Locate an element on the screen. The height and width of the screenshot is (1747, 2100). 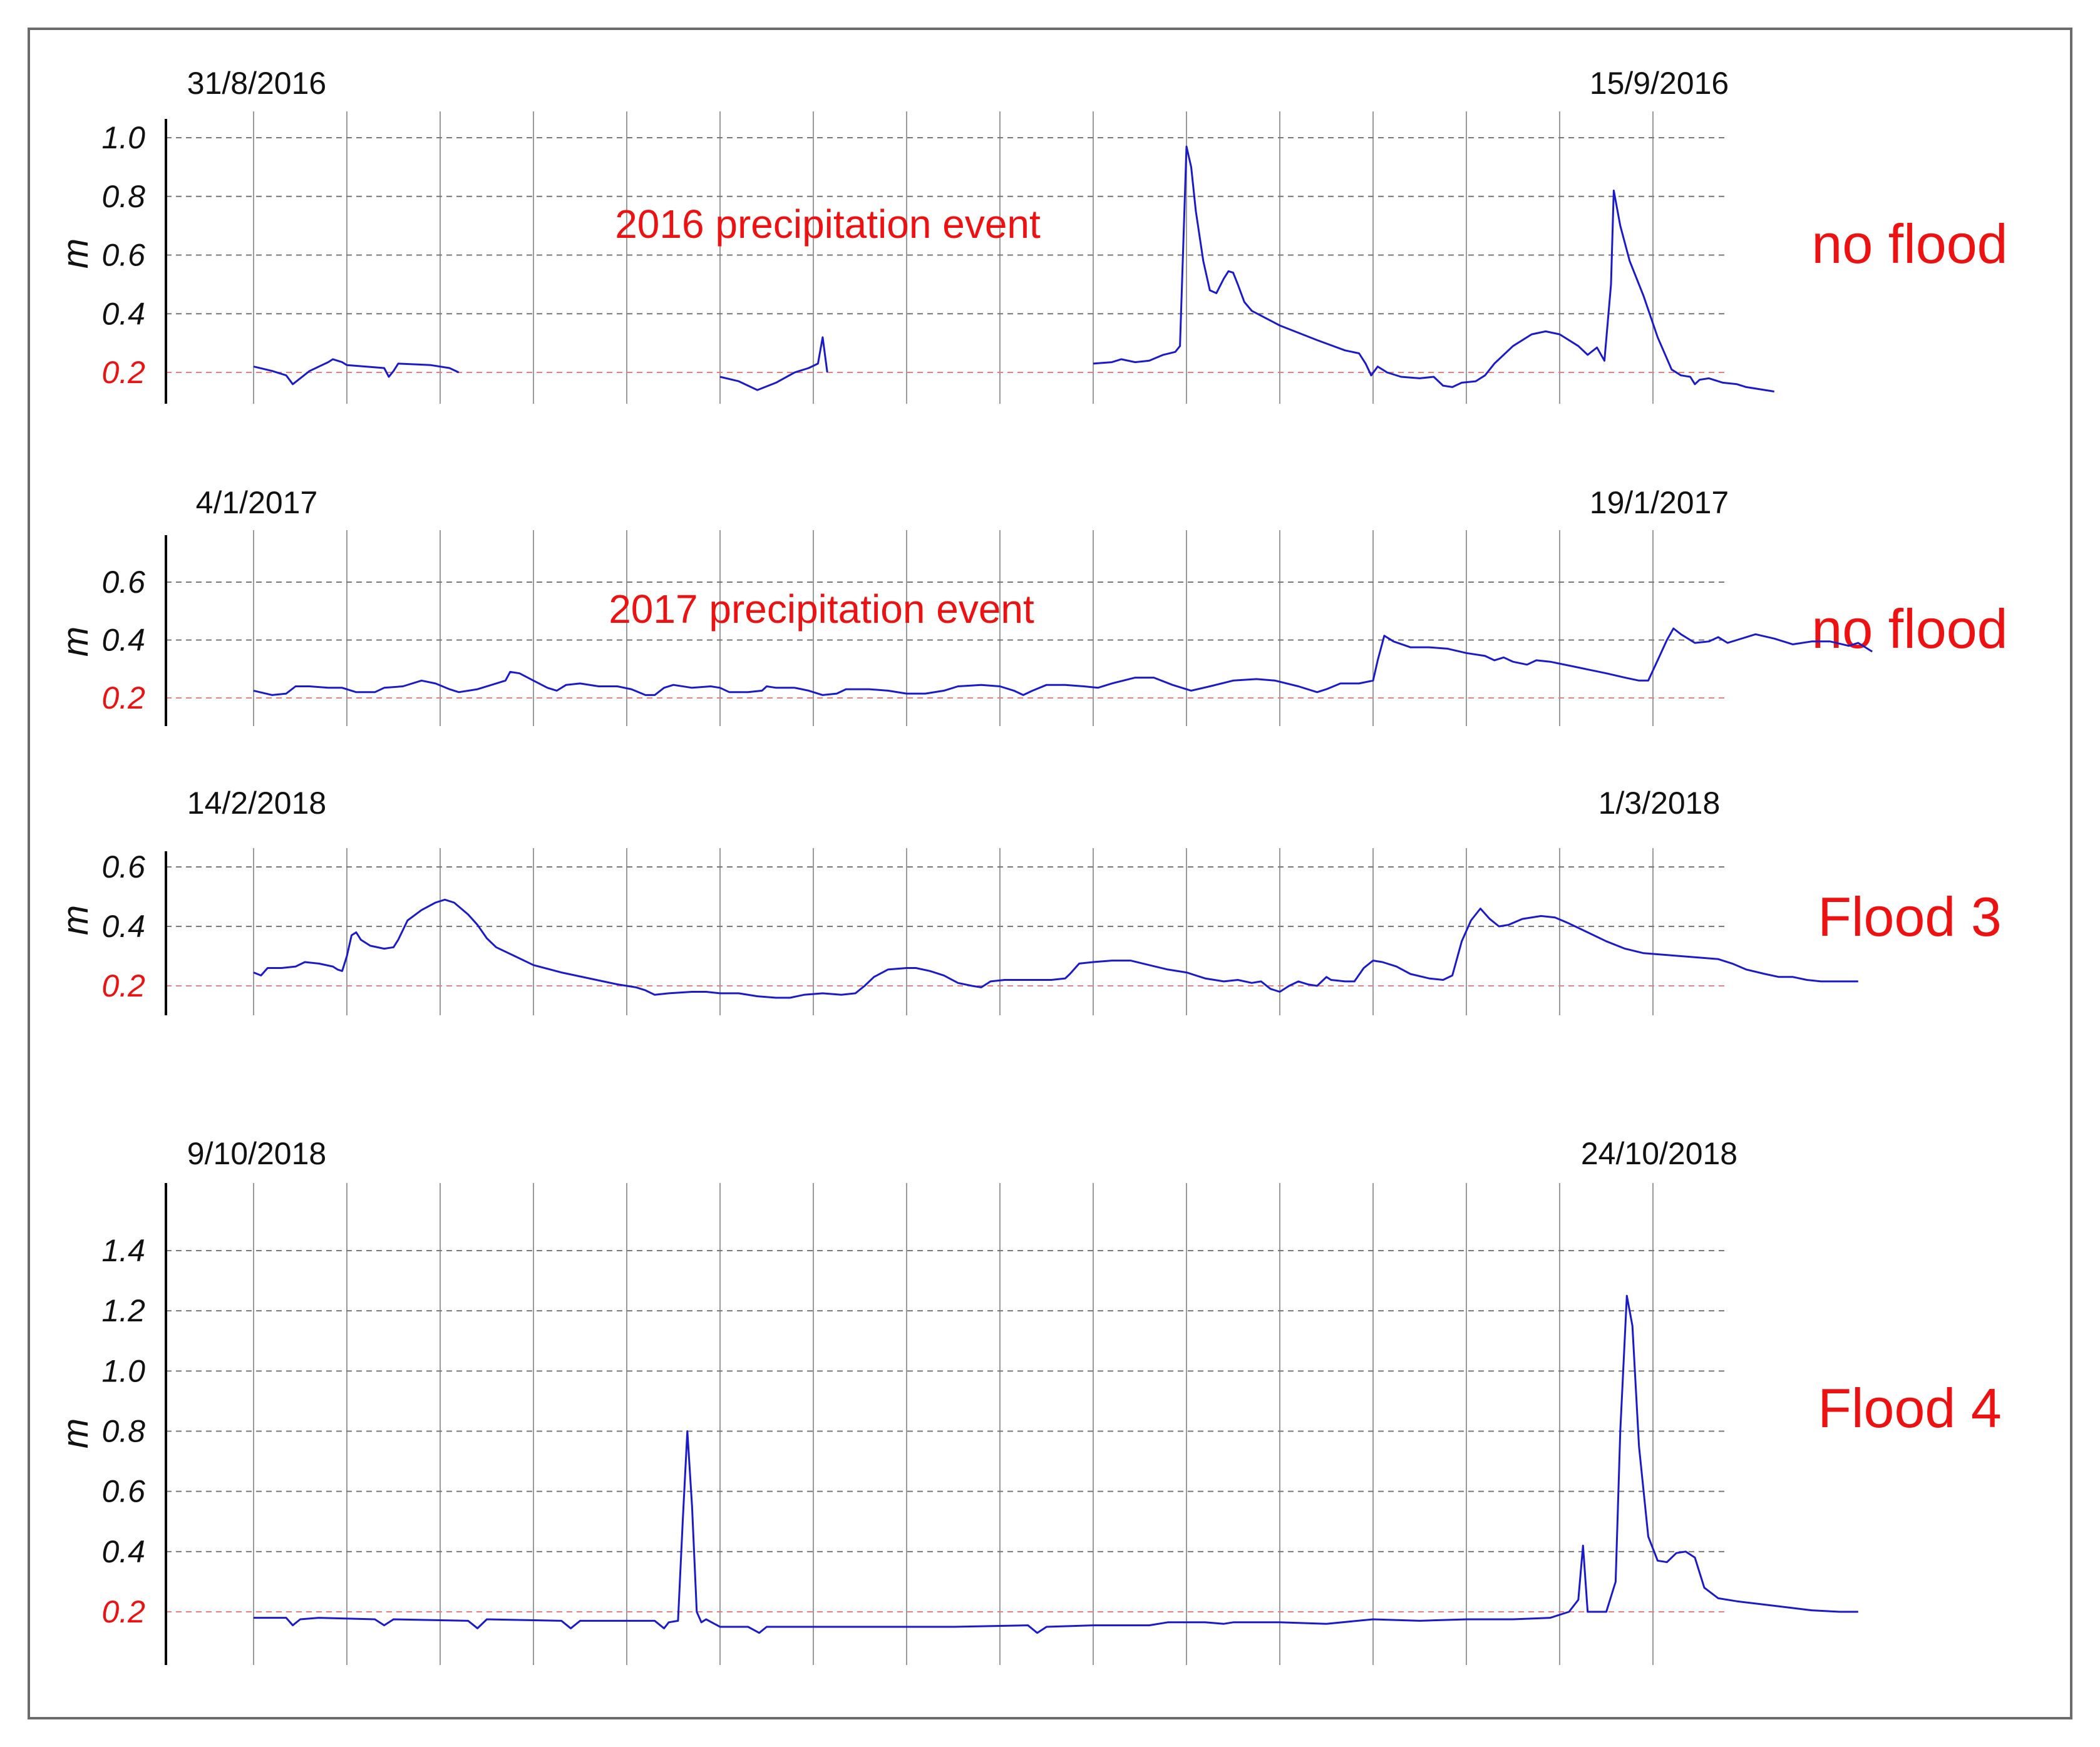
end-date-label: 19/1/2017 is located at coordinates (1659, 502).